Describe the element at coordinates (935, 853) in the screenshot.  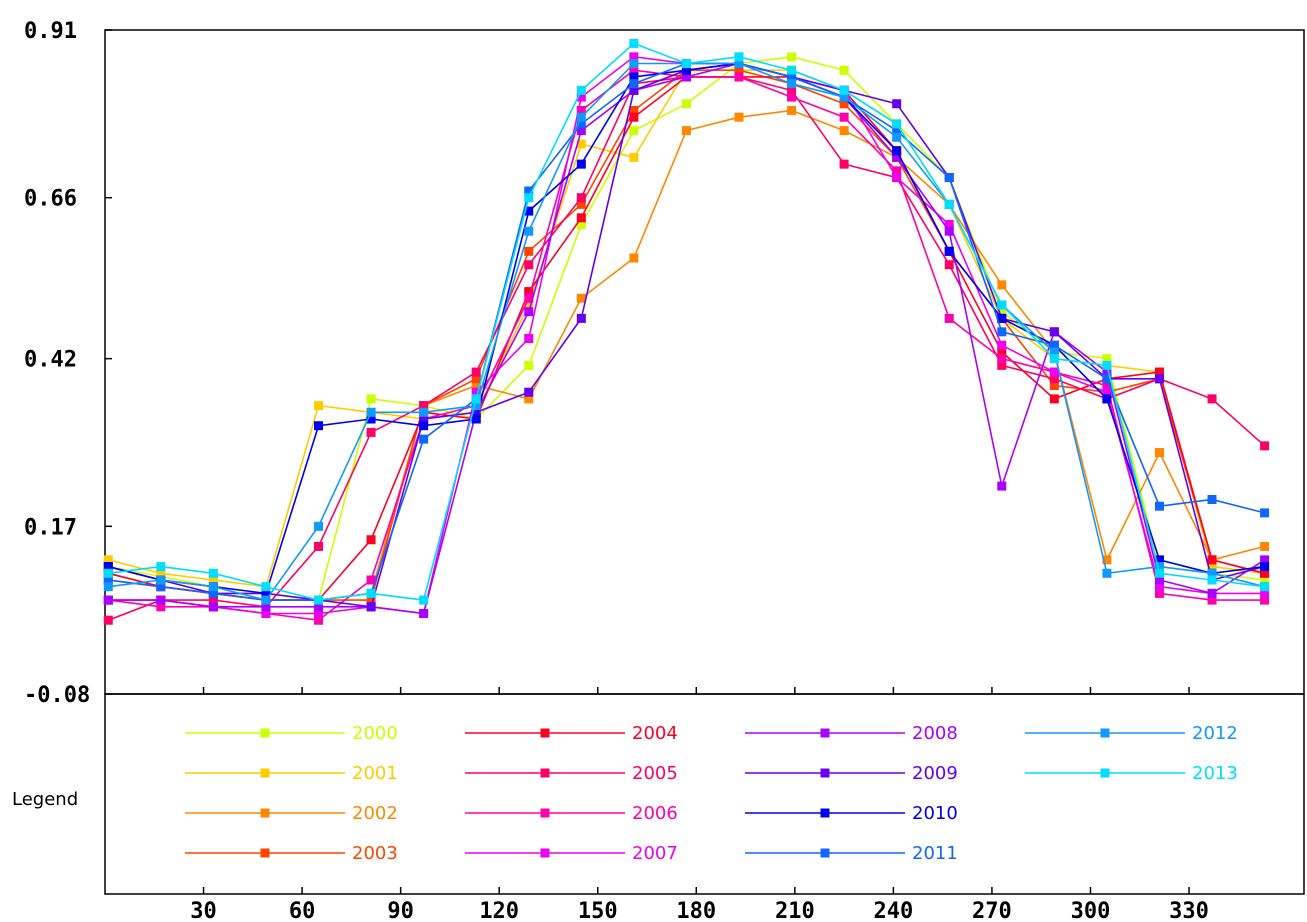
I see `legend-label: 2011` at that location.